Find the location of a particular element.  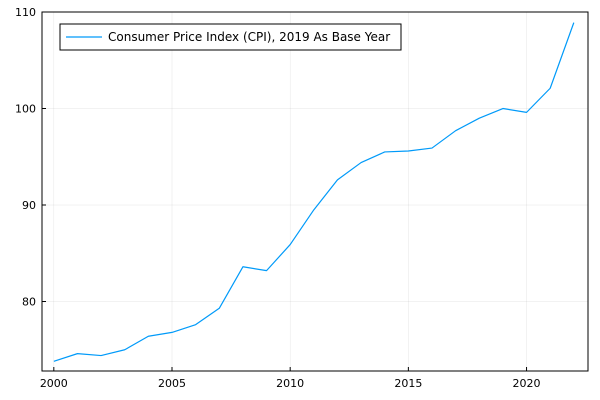

x-tick-label: 2005 is located at coordinates (172, 383).